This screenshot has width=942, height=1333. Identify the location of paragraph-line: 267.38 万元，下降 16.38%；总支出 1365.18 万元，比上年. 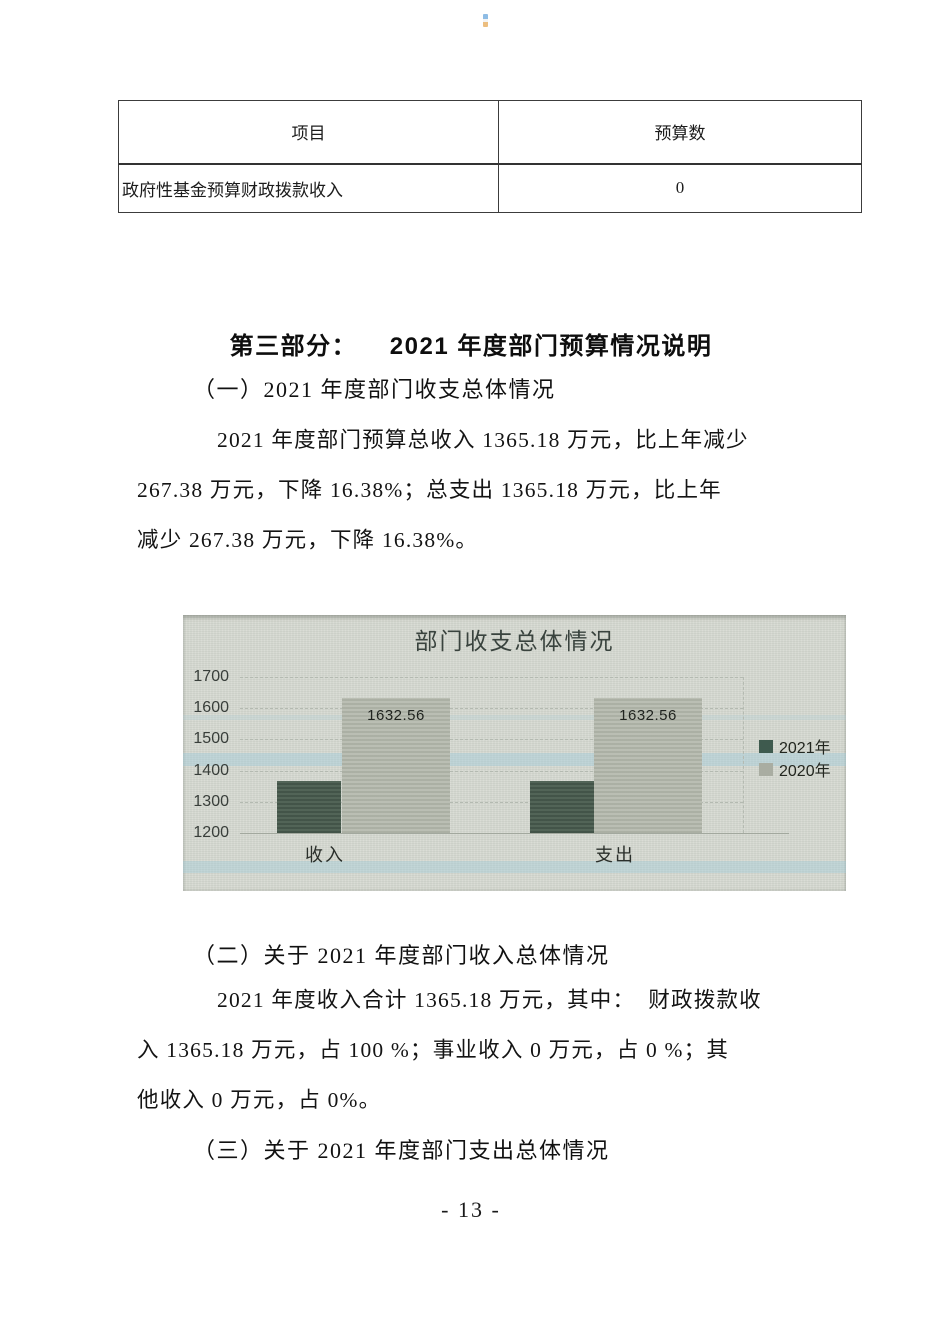
(429, 490).